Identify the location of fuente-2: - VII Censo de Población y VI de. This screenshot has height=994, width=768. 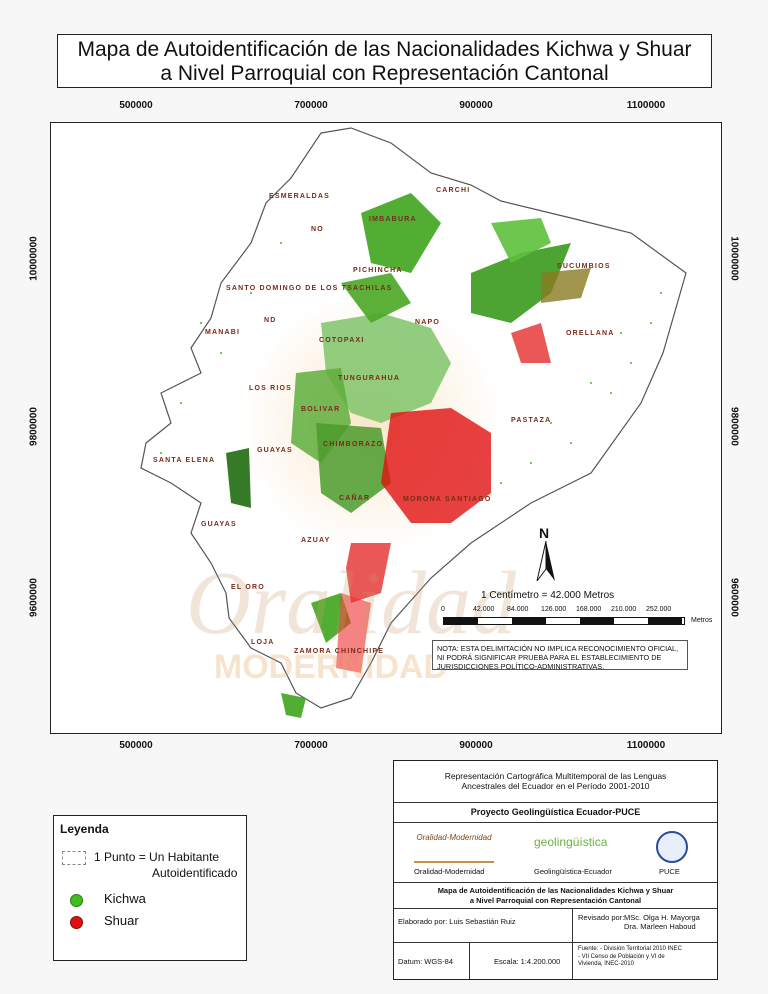
(621, 956).